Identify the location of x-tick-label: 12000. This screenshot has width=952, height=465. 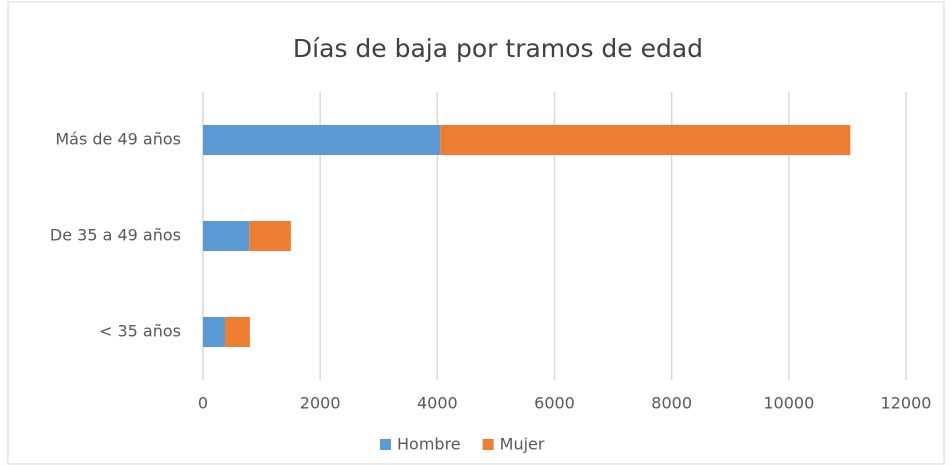
(906, 403).